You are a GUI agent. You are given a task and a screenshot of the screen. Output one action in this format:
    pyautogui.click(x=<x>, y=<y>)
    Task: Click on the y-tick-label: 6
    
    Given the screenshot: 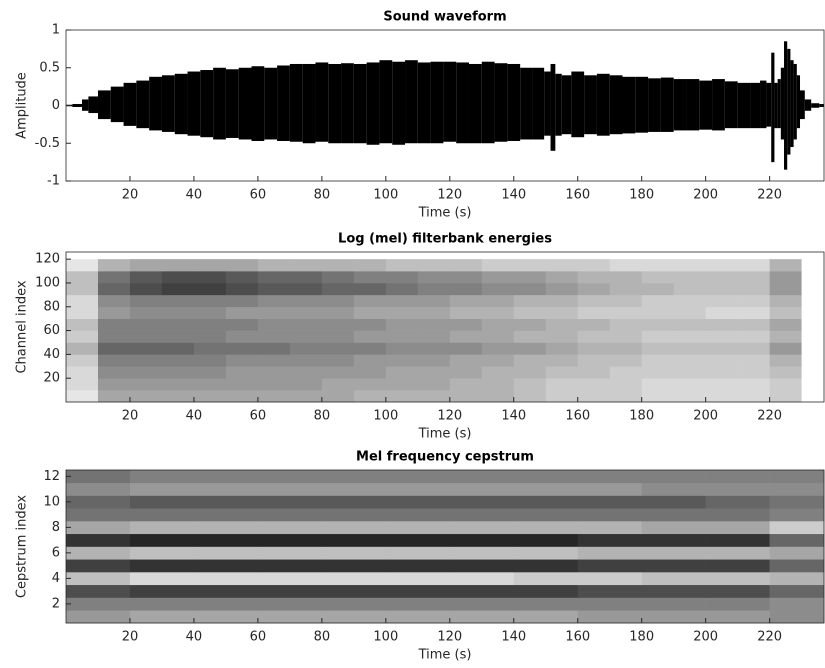 What is the action you would take?
    pyautogui.click(x=56, y=552)
    